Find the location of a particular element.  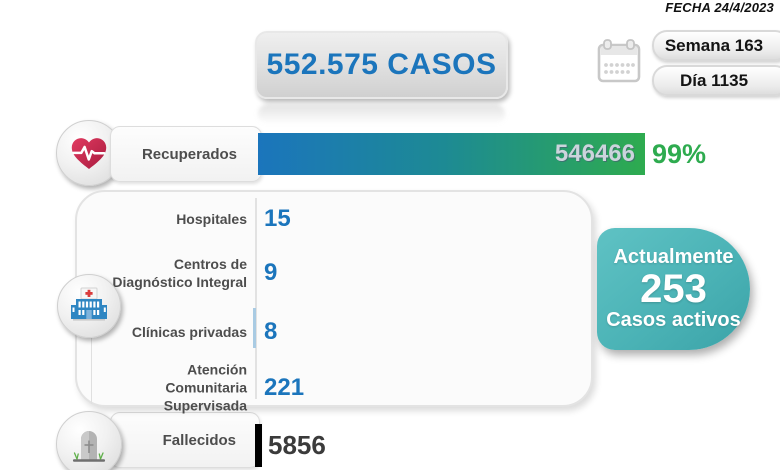

clinicas-mini-bar is located at coordinates (254, 328).